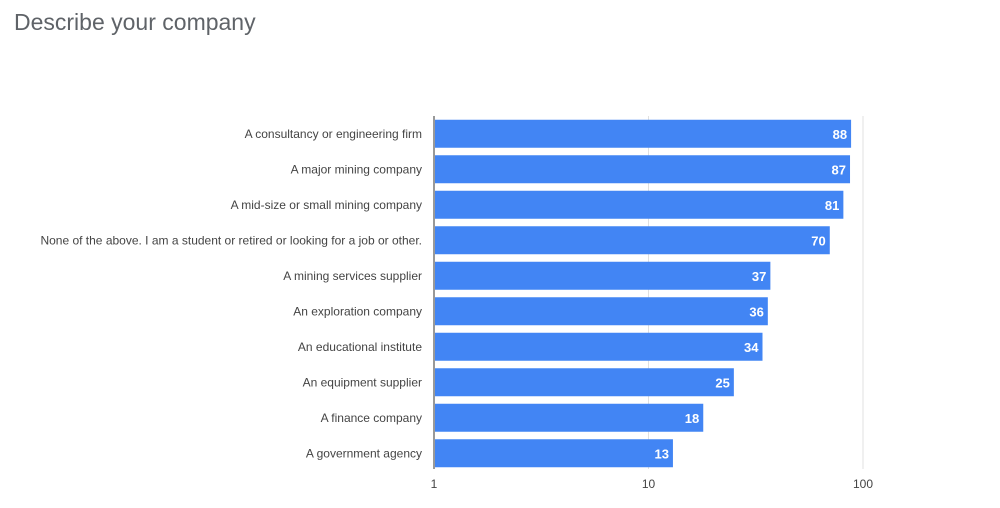  What do you see at coordinates (364, 453) in the screenshot?
I see `category-label: A government agency` at bounding box center [364, 453].